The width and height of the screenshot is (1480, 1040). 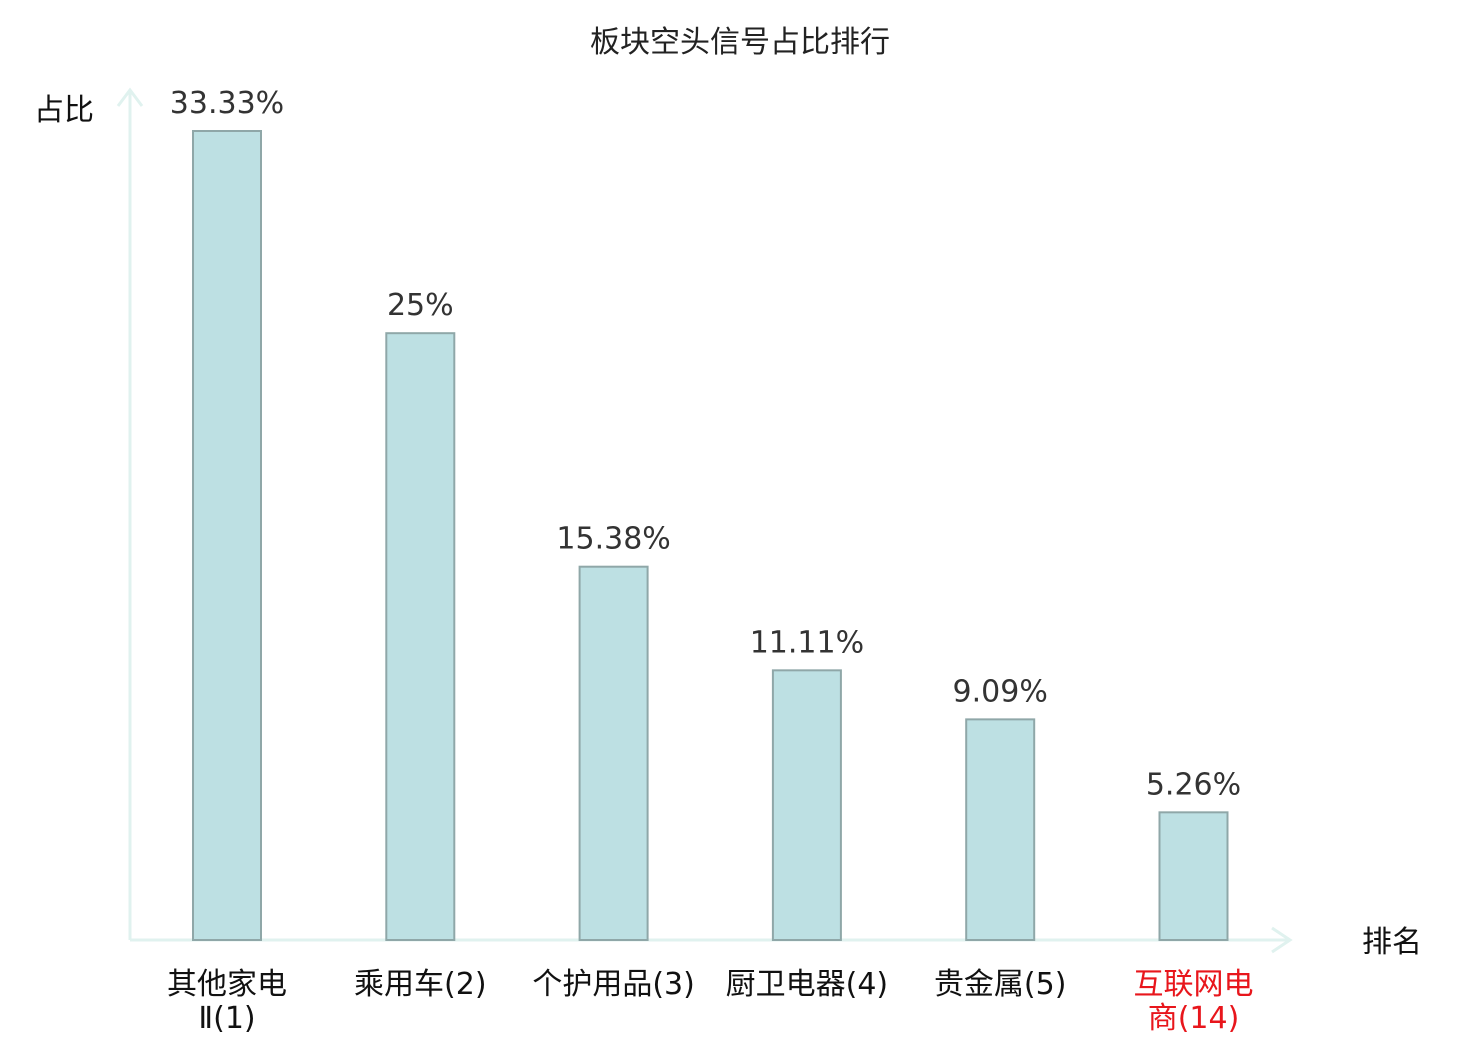 What do you see at coordinates (1194, 1018) in the screenshot?
I see `category-label-6-line-2: 商(14)` at bounding box center [1194, 1018].